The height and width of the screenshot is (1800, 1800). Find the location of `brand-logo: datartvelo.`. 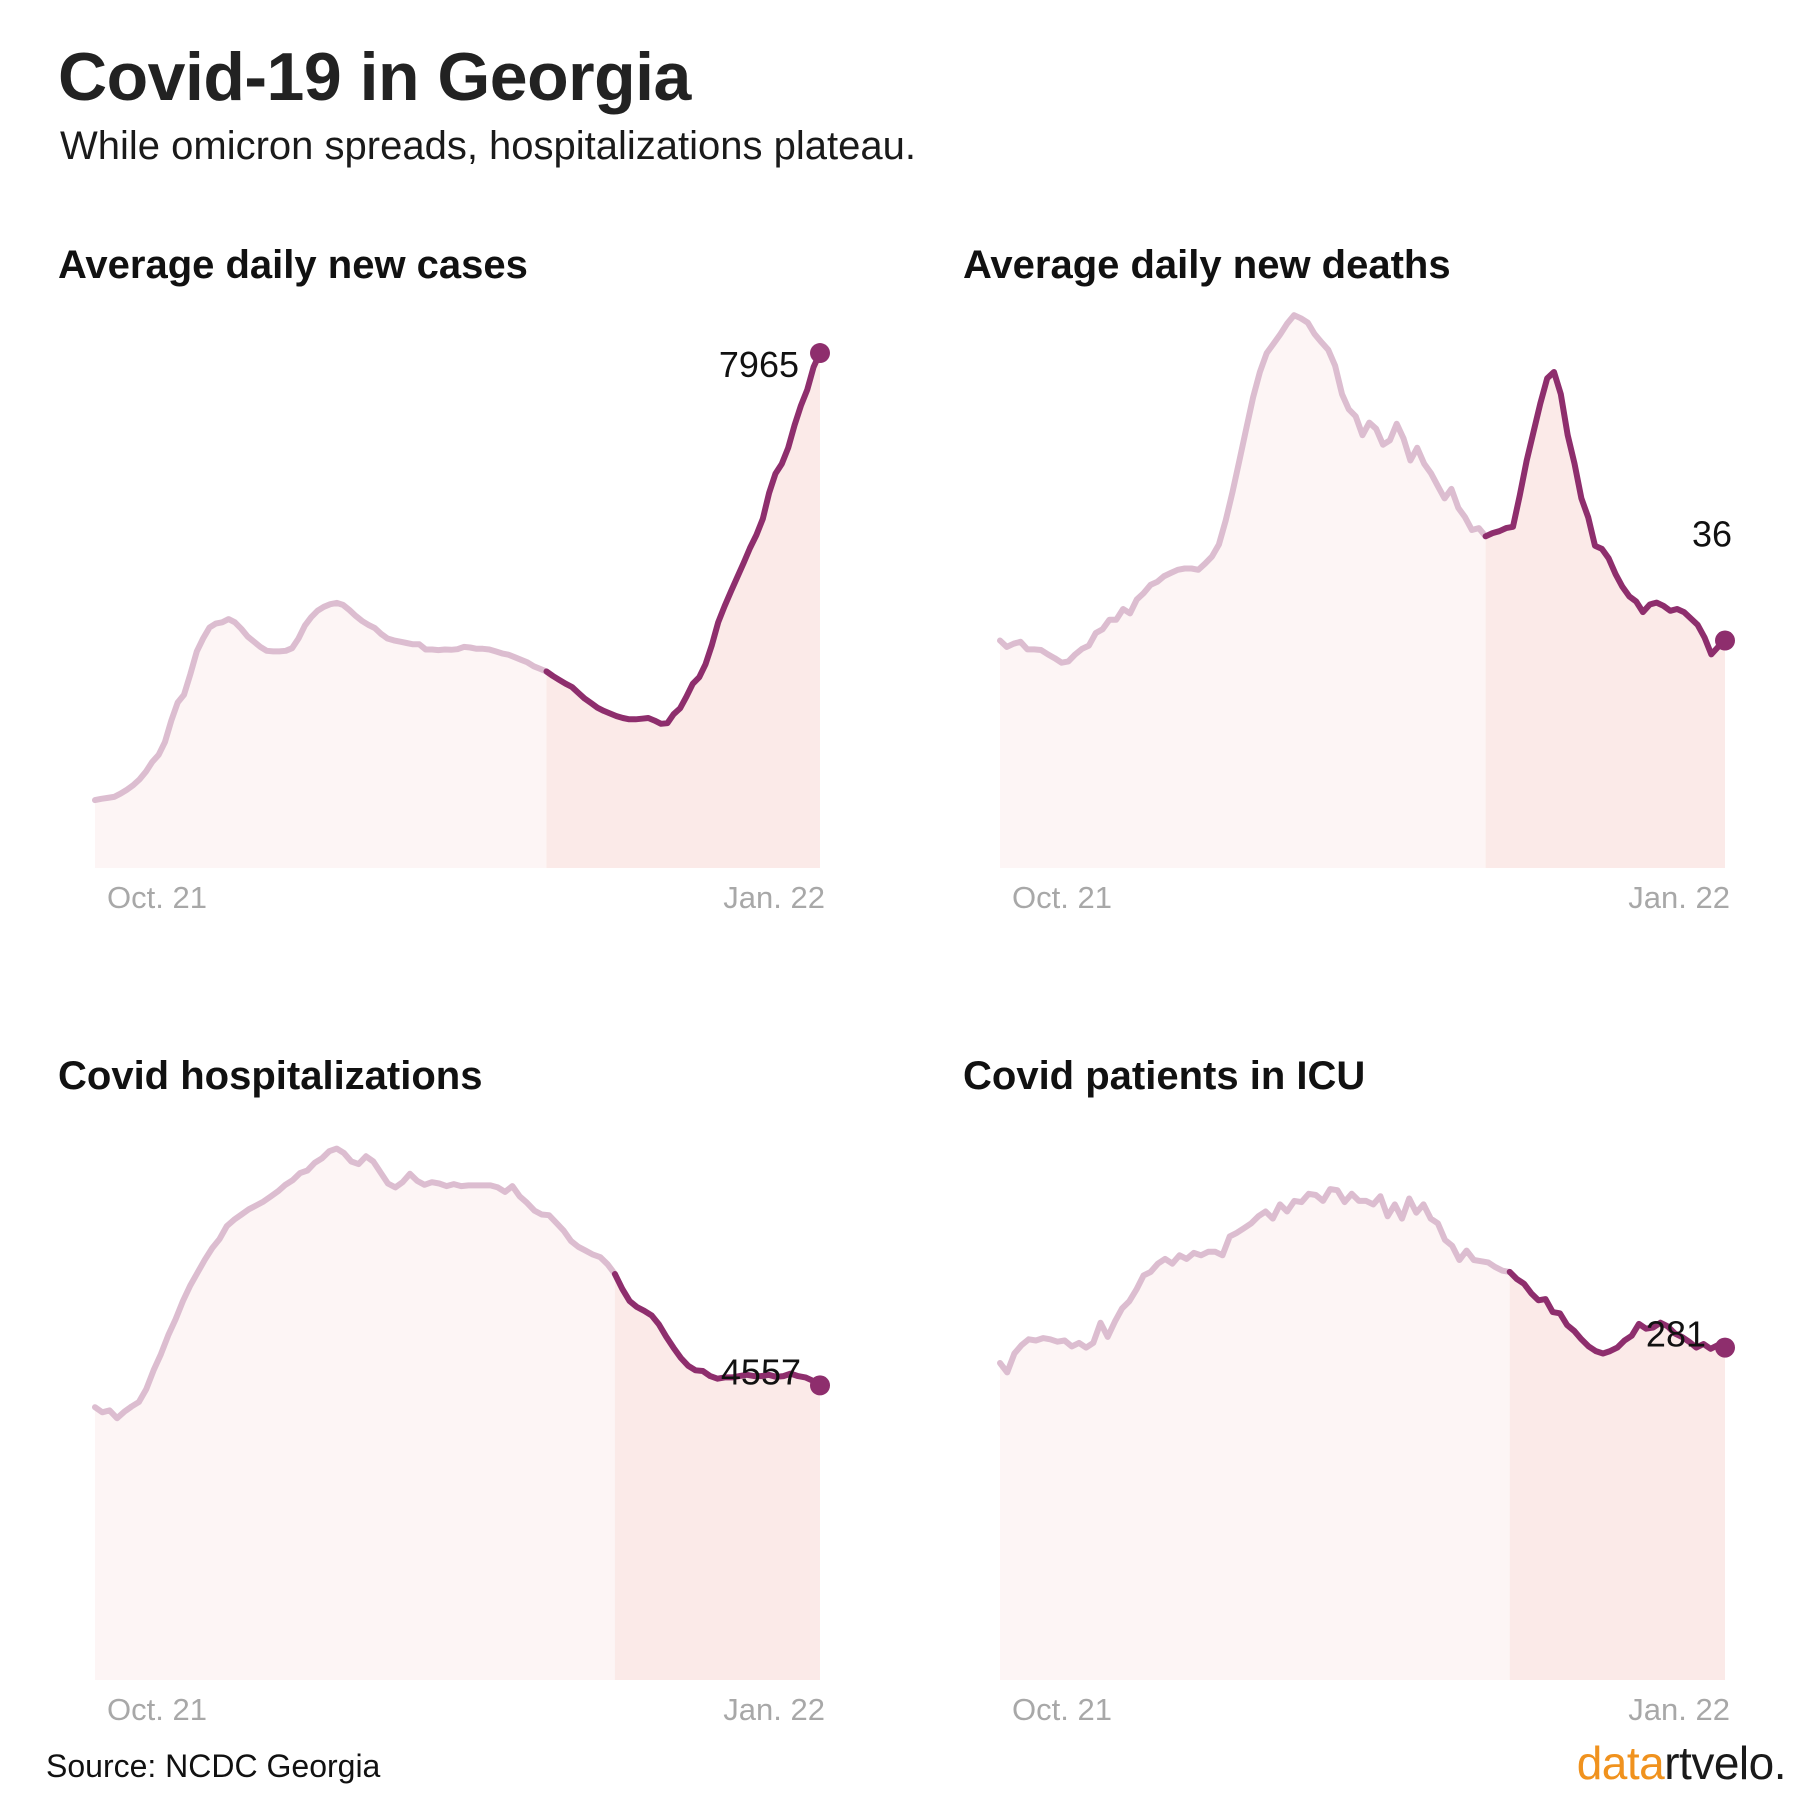

brand-logo: datartvelo. is located at coordinates (1681, 1763).